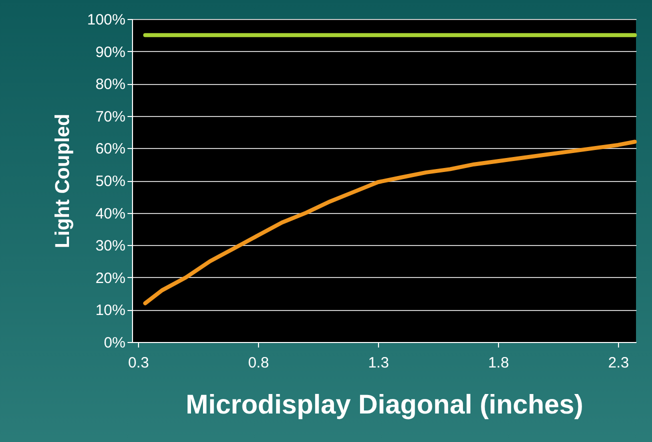  I want to click on y-tick-label: 20%, so click(110, 278).